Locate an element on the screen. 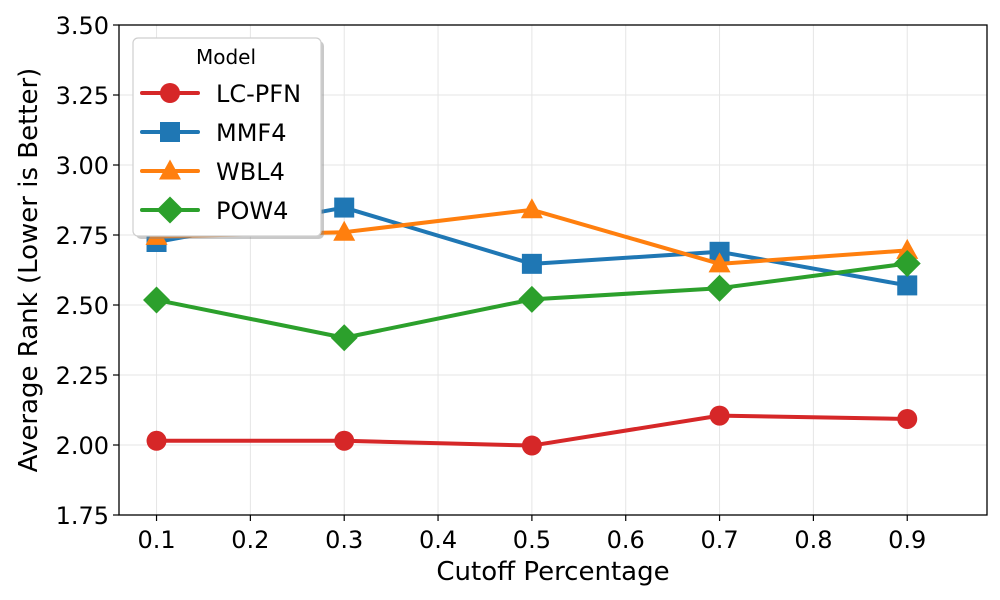 The height and width of the screenshot is (600, 1000). legend-item: WBL4 is located at coordinates (212, 172).